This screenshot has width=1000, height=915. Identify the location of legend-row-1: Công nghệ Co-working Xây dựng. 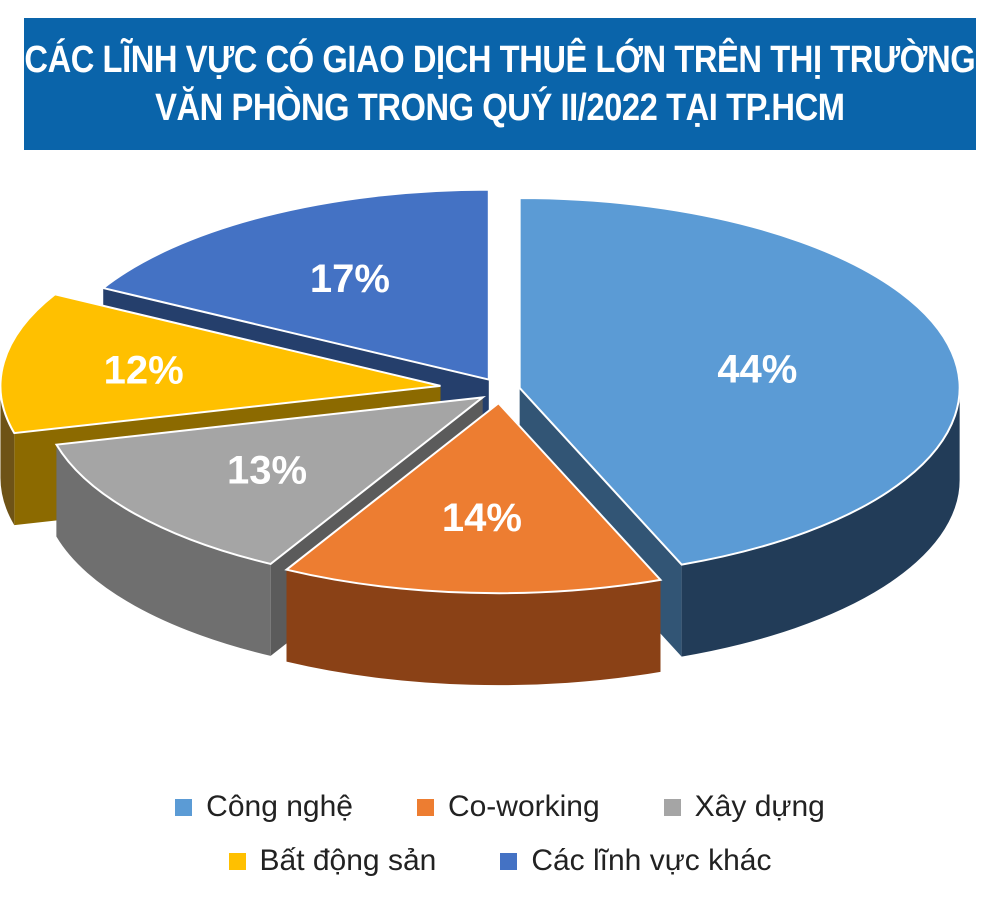
(500, 807).